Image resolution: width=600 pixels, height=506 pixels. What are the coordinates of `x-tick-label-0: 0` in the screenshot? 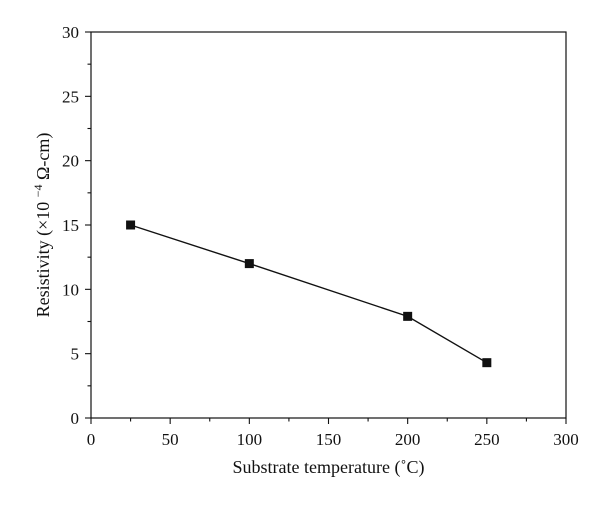 It's located at (91, 439).